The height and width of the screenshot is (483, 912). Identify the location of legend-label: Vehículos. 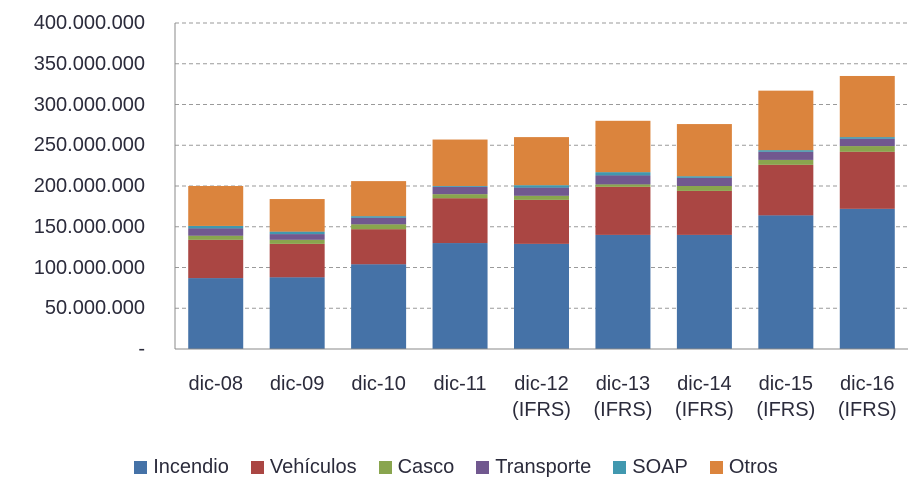
(313, 467).